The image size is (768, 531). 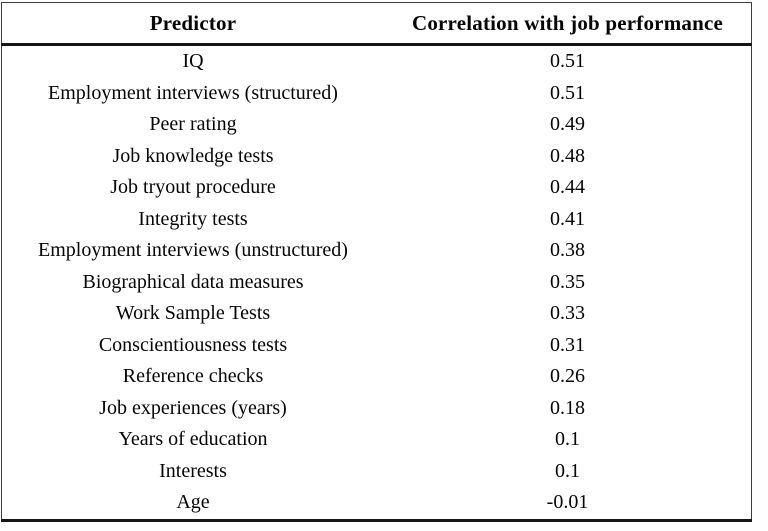 What do you see at coordinates (377, 472) in the screenshot?
I see `table-row: Interests 0.1` at bounding box center [377, 472].